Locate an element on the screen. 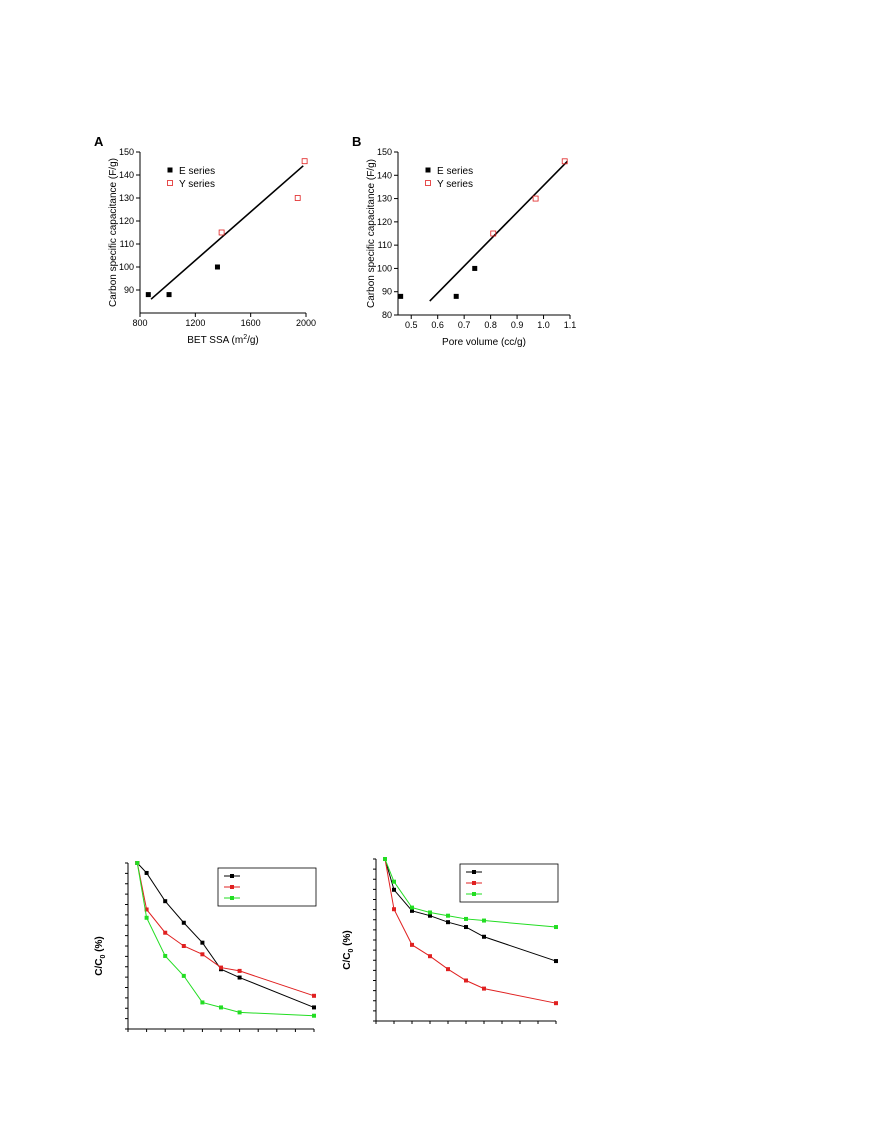 The image size is (876, 1140). x-tick-label: 1.0 is located at coordinates (543, 325).